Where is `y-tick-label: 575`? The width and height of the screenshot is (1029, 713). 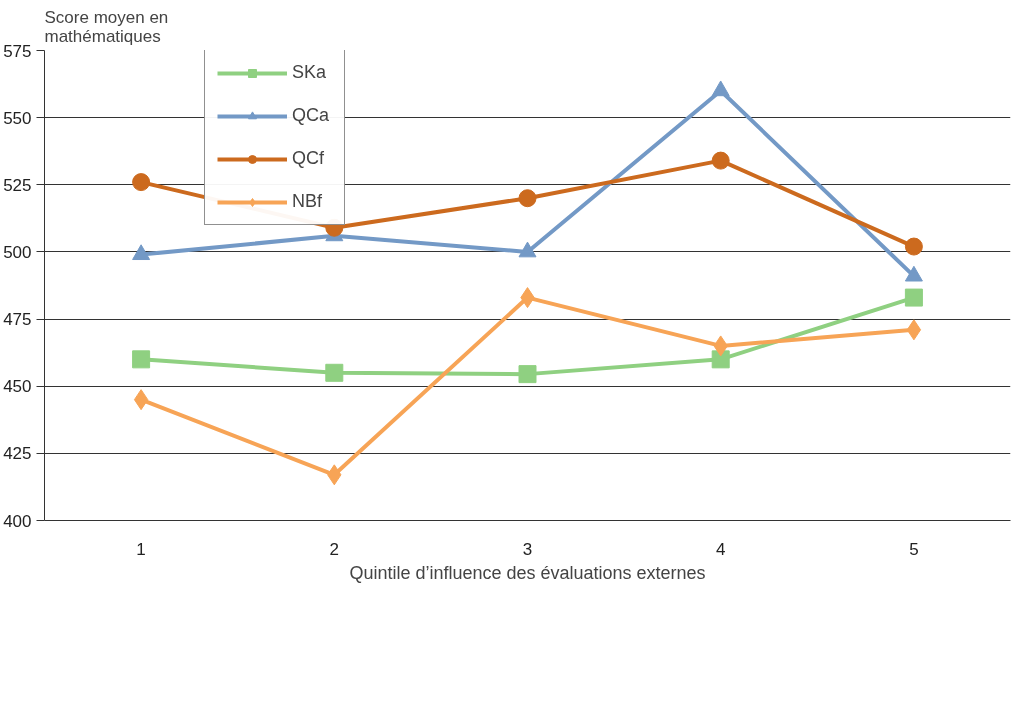
y-tick-label: 575 is located at coordinates (17, 51).